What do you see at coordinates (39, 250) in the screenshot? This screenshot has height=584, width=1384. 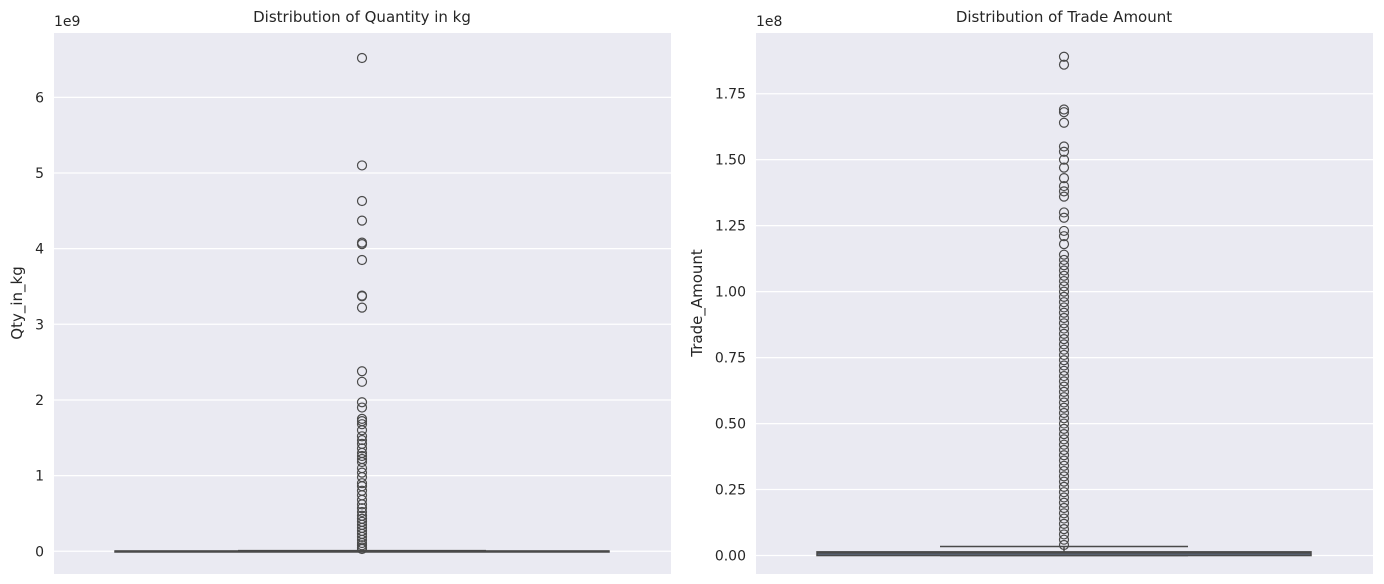 I see `ytick-label: 4` at bounding box center [39, 250].